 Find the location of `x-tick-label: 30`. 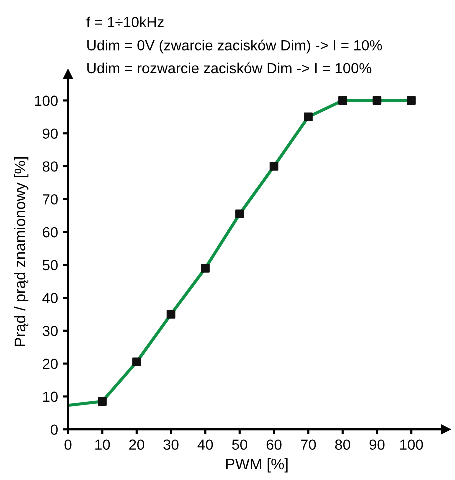

x-tick-label: 30 is located at coordinates (171, 445).